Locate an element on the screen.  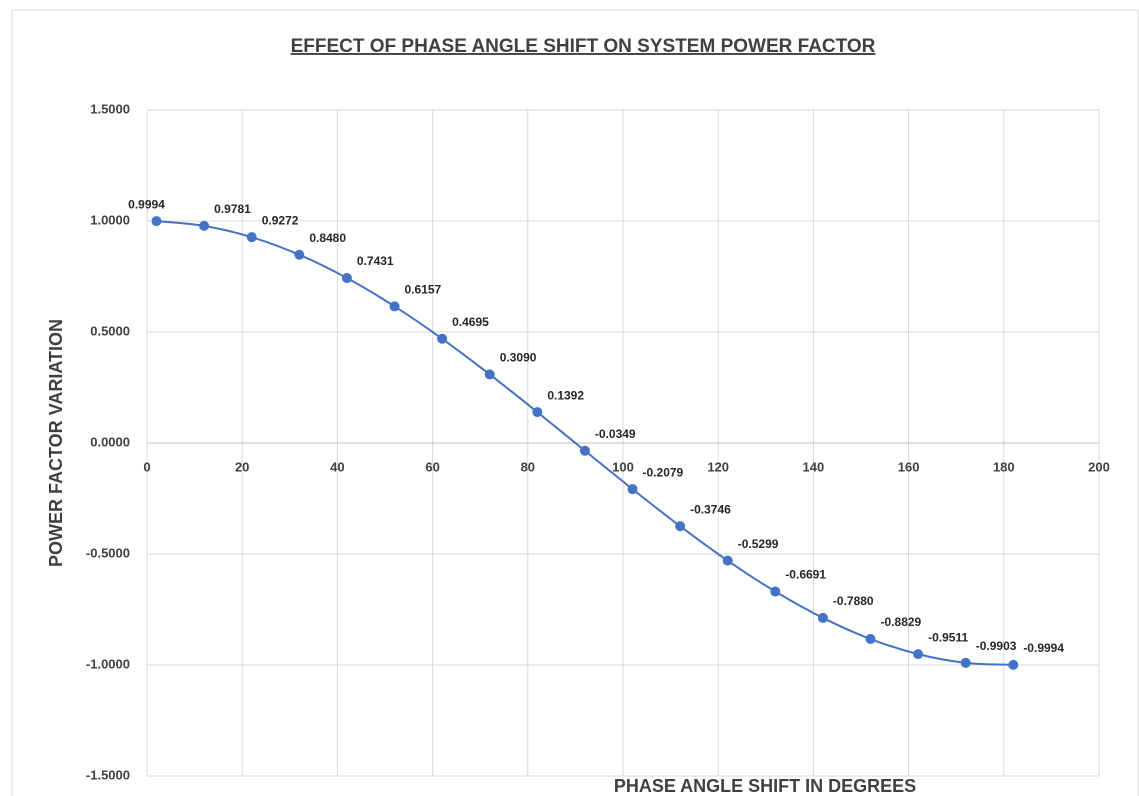
x-tick-label: 160 is located at coordinates (909, 466).